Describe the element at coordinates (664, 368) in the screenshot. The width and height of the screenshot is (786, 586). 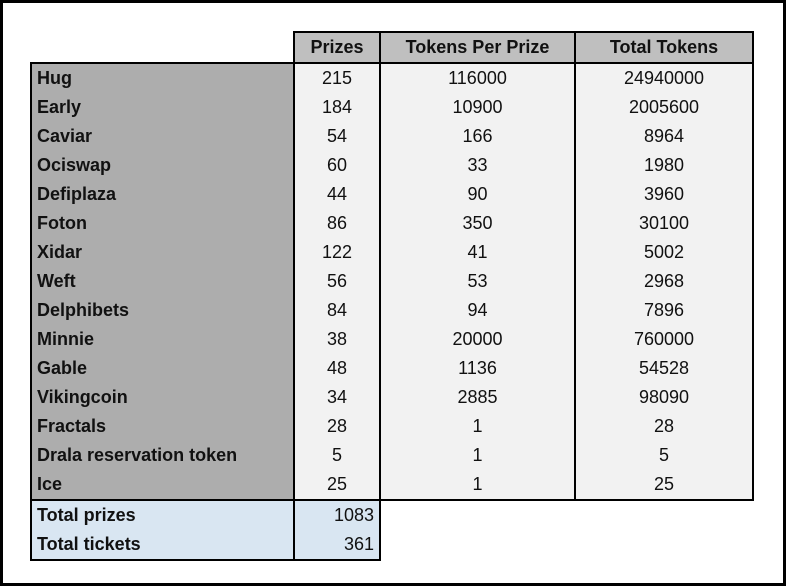
I see `total-tokens-cell: 54528` at that location.